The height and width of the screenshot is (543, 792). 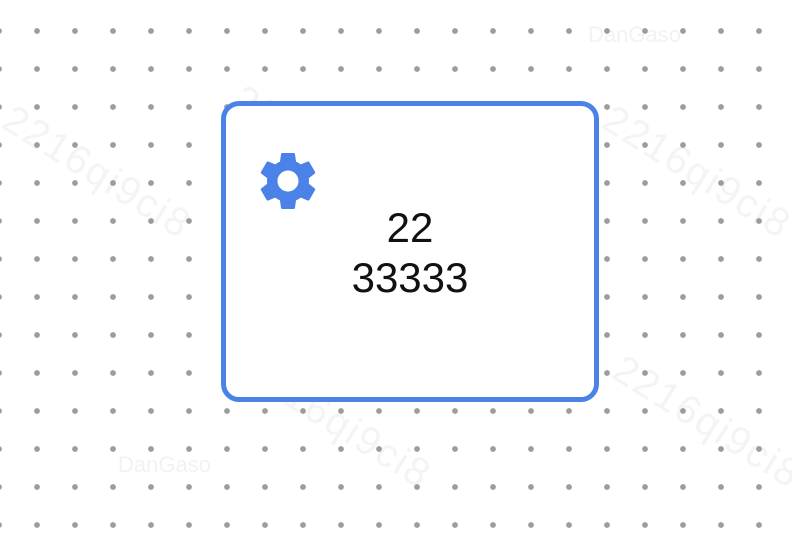 I want to click on node-label-line-2: 33333, so click(x=410, y=277).